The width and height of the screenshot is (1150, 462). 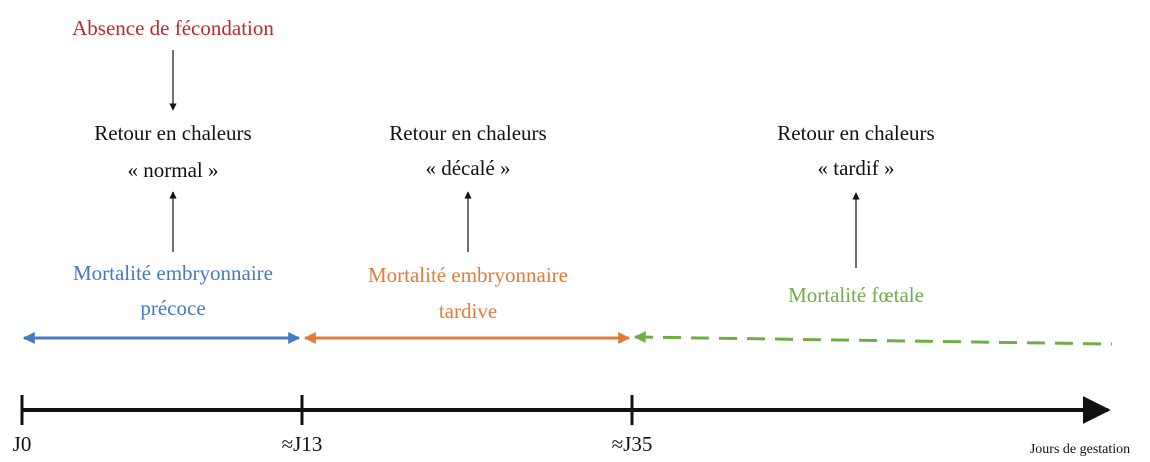 What do you see at coordinates (1080, 449) in the screenshot?
I see `axis-label: Jours de gestation` at bounding box center [1080, 449].